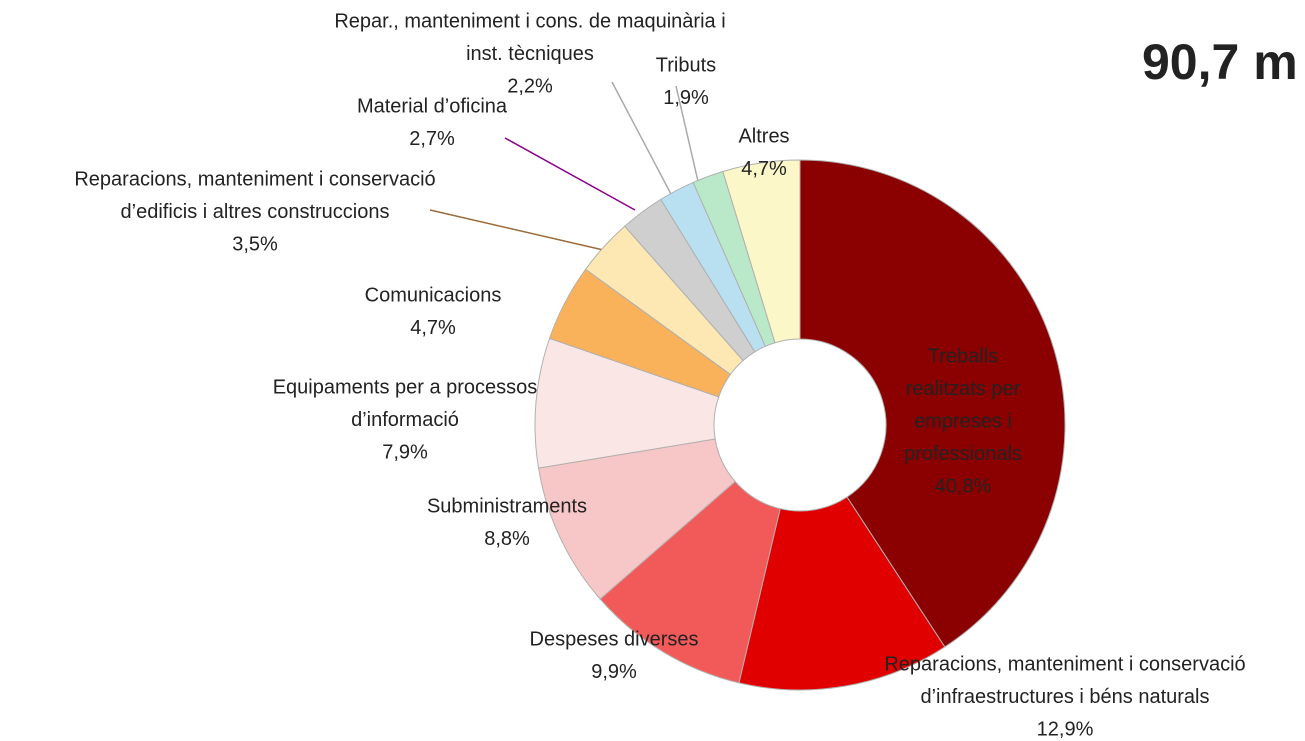  I want to click on slice-label: Treballs, so click(963, 356).